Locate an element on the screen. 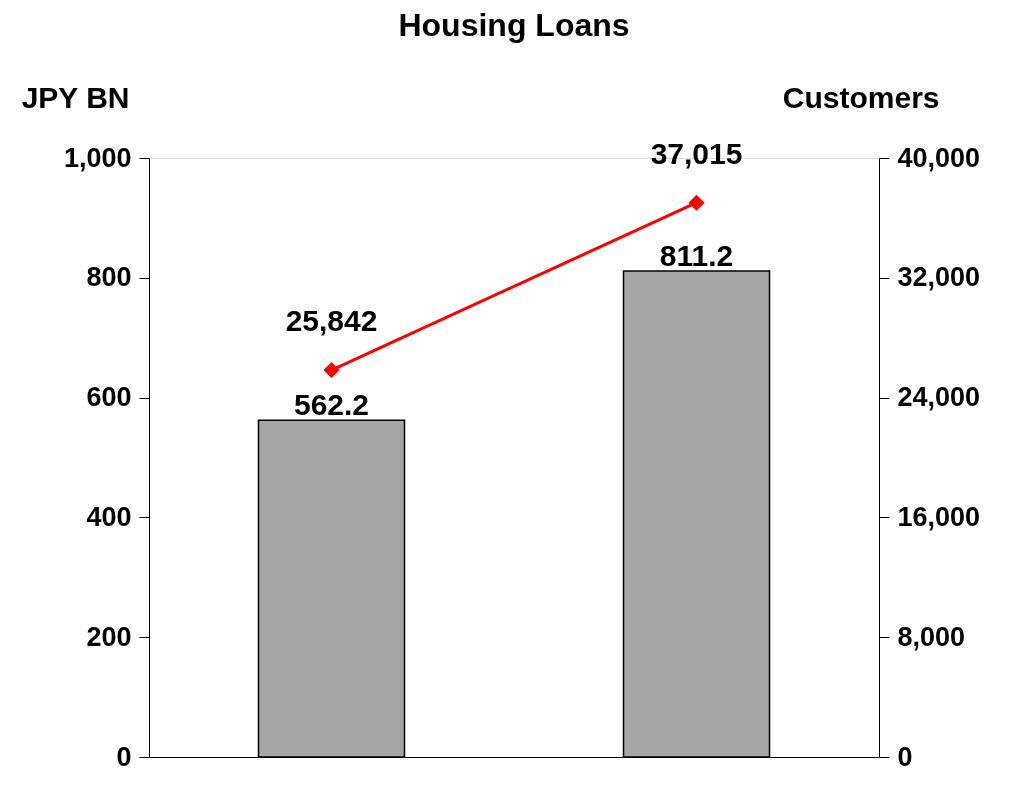 The width and height of the screenshot is (1035, 803). y2-tick-label: 24,000 is located at coordinates (939, 397).